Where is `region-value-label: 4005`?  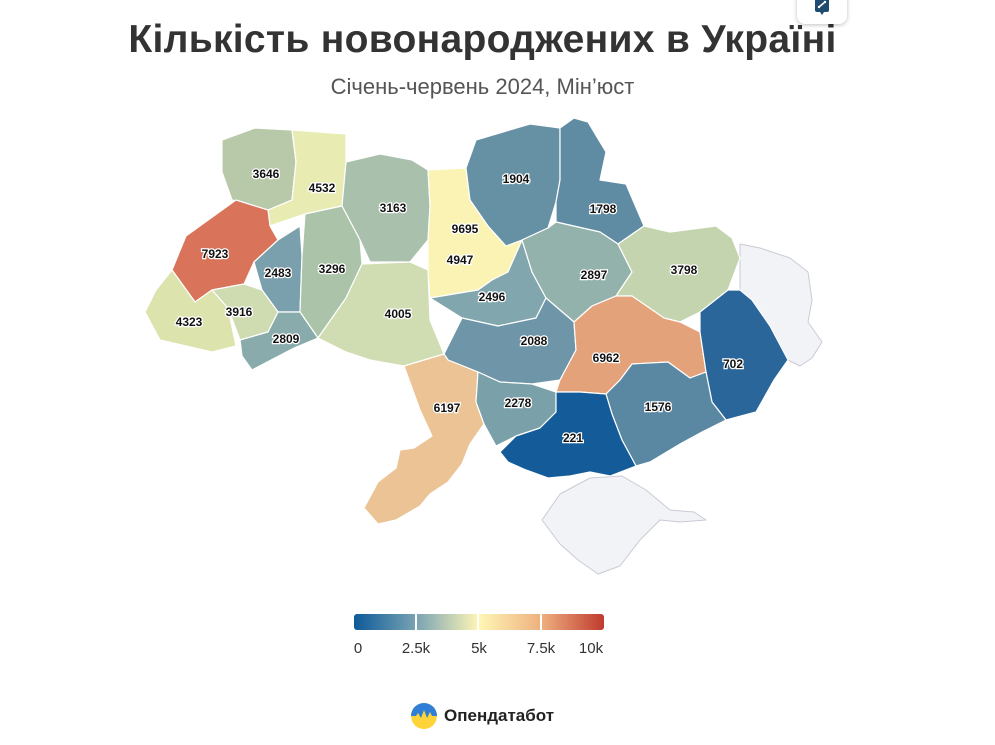
region-value-label: 4005 is located at coordinates (398, 314).